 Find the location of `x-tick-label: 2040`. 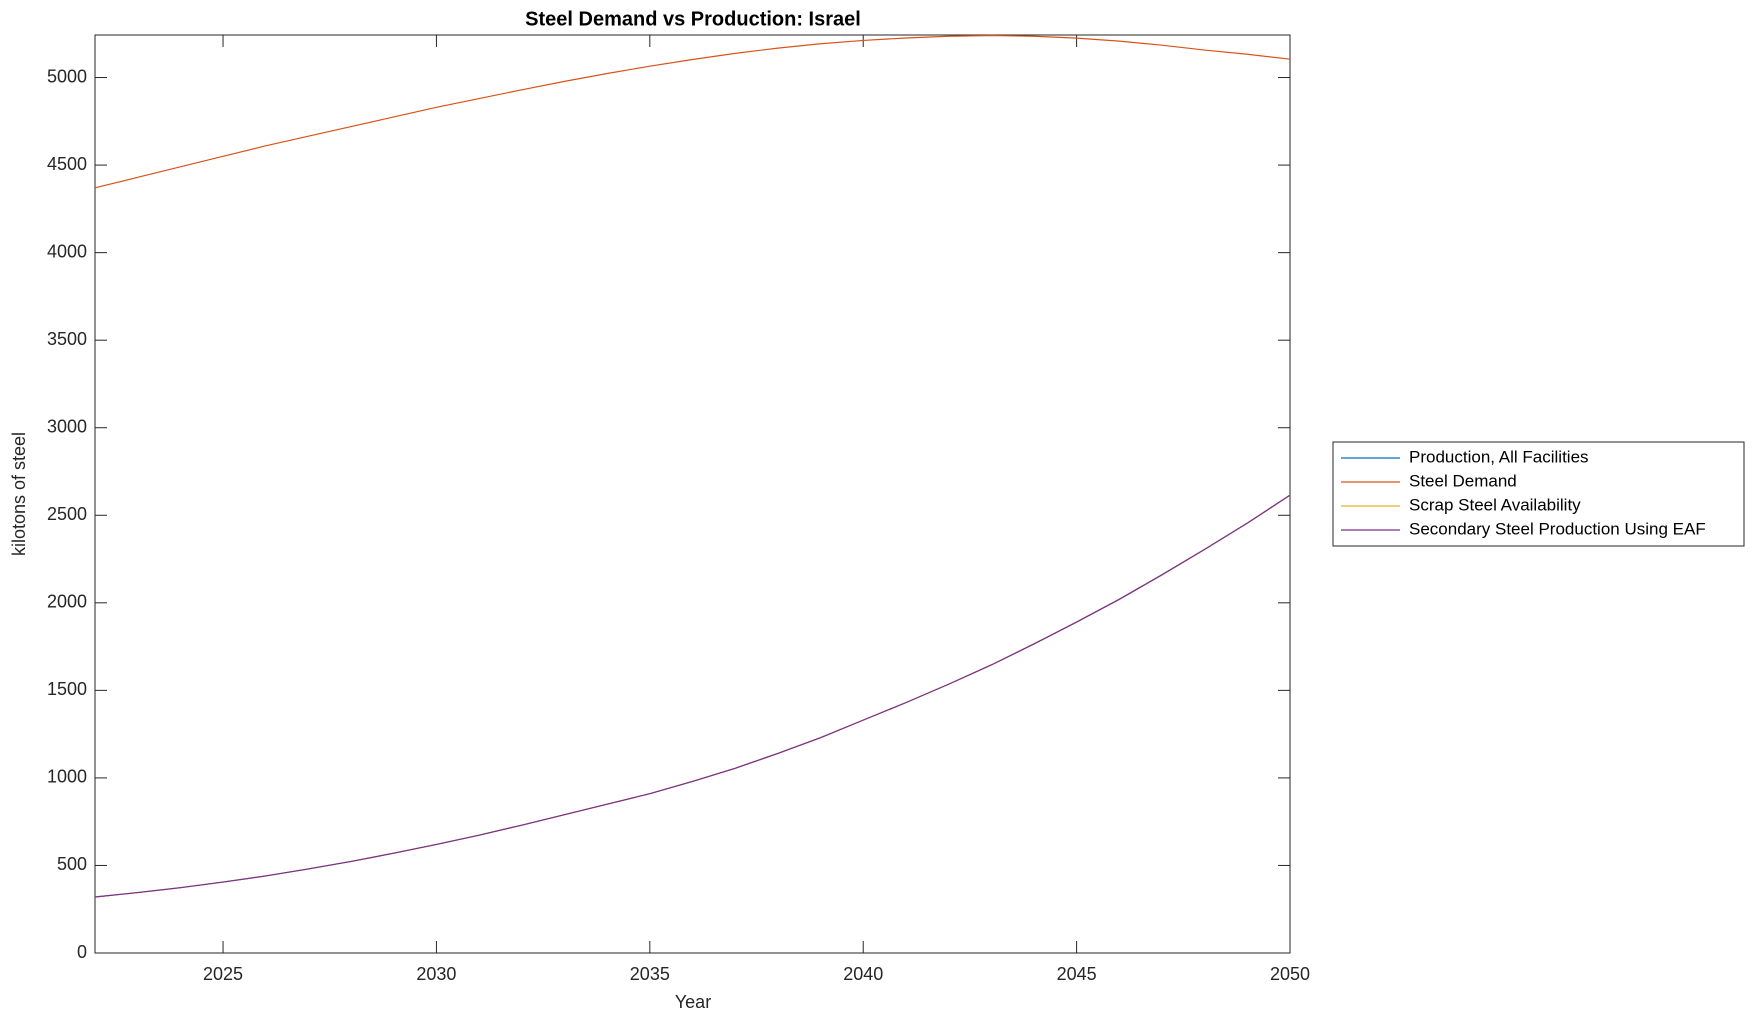

x-tick-label: 2040 is located at coordinates (863, 974).